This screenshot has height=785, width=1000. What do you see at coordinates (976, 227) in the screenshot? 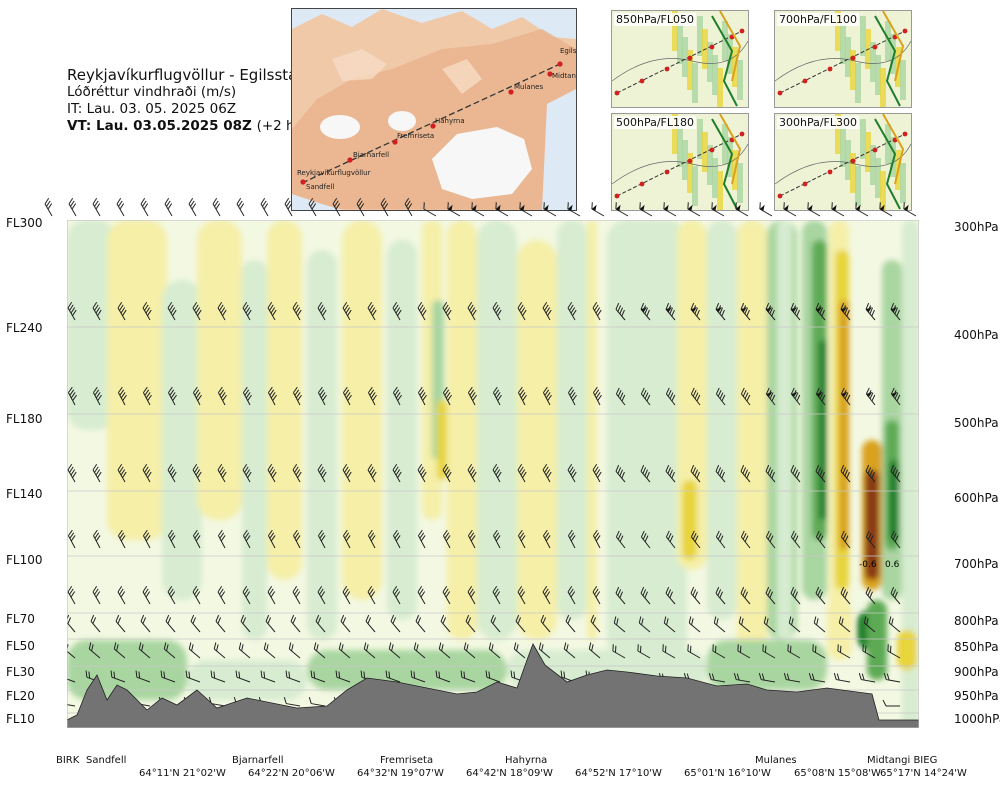
I see `hpa-label: 300hPa` at bounding box center [976, 227].